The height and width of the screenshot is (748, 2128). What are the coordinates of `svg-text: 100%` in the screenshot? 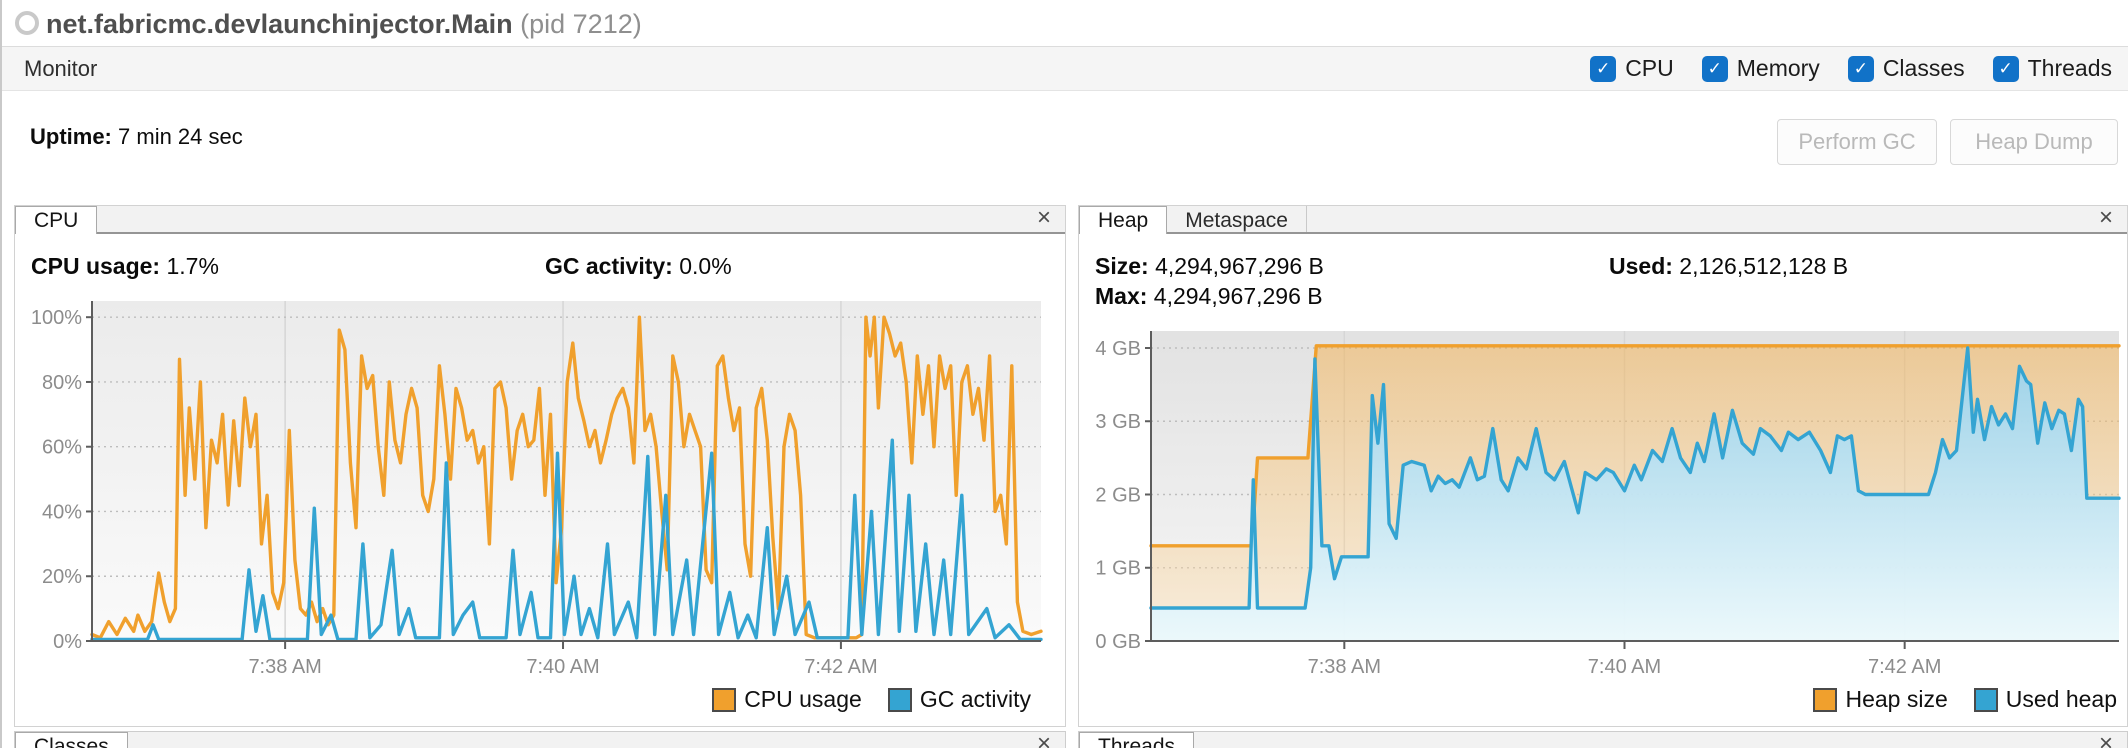 It's located at (56, 318).